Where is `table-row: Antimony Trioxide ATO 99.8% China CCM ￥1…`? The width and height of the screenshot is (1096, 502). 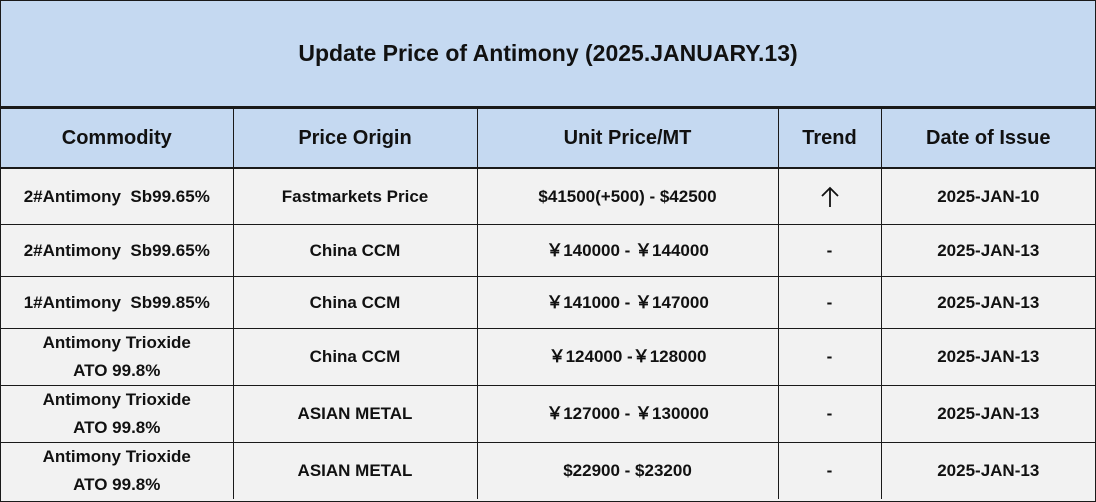
table-row: Antimony Trioxide ATO 99.8% China CCM ￥1… is located at coordinates (548, 357).